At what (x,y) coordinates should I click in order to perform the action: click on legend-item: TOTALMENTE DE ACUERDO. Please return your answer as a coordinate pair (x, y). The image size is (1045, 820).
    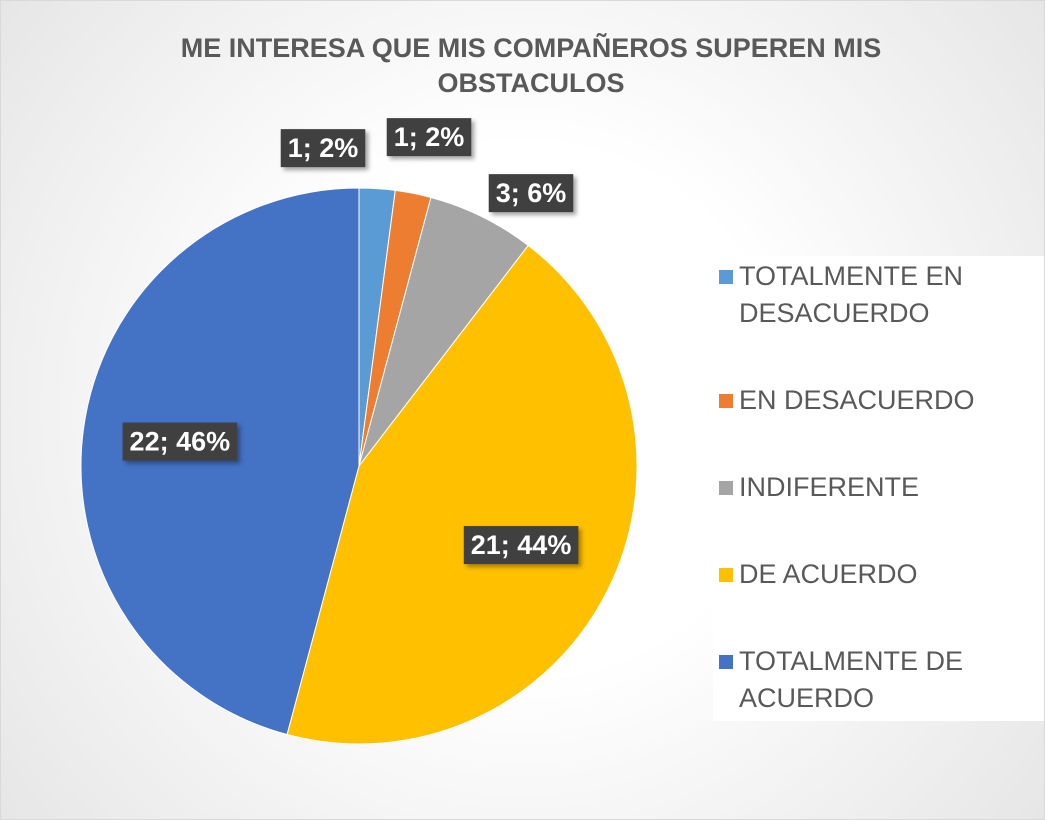
    Looking at the image, I should click on (881, 680).